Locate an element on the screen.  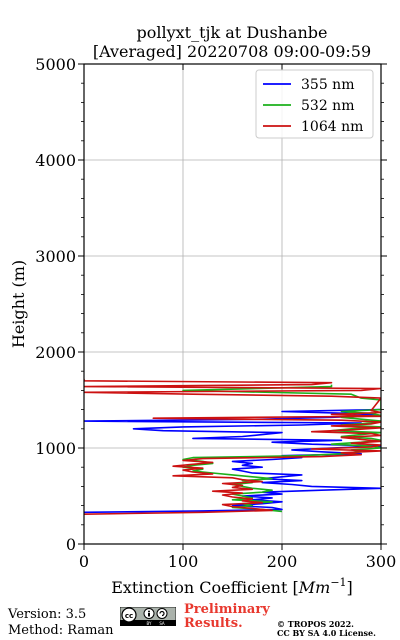
method-text: Method: Raman is located at coordinates (61, 630).